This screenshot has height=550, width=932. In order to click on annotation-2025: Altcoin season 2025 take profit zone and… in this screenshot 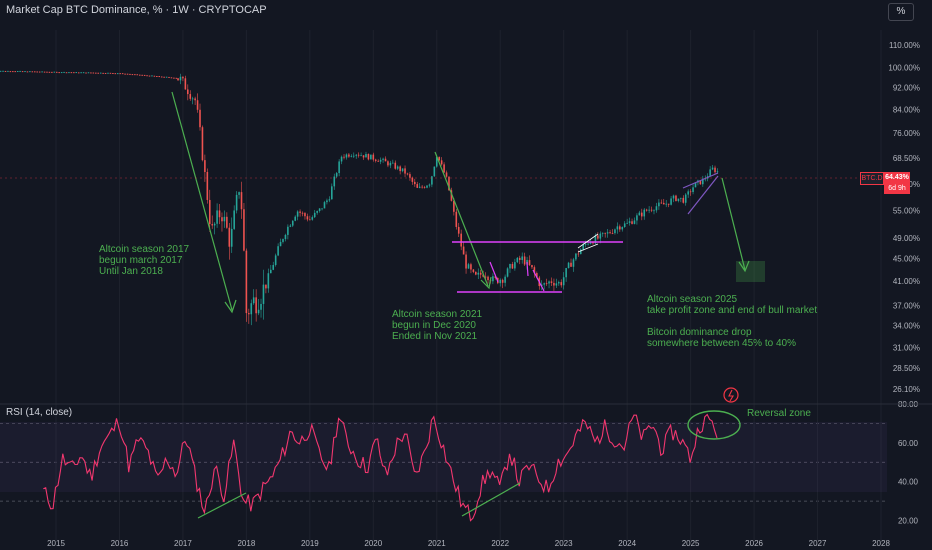, I will do `click(732, 321)`.